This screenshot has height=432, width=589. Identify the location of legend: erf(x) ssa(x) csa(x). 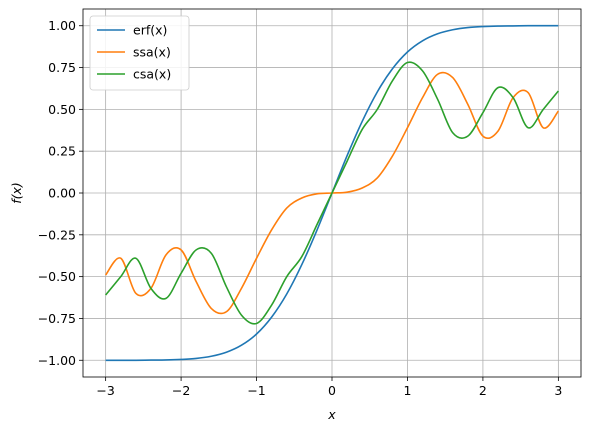
(139, 53).